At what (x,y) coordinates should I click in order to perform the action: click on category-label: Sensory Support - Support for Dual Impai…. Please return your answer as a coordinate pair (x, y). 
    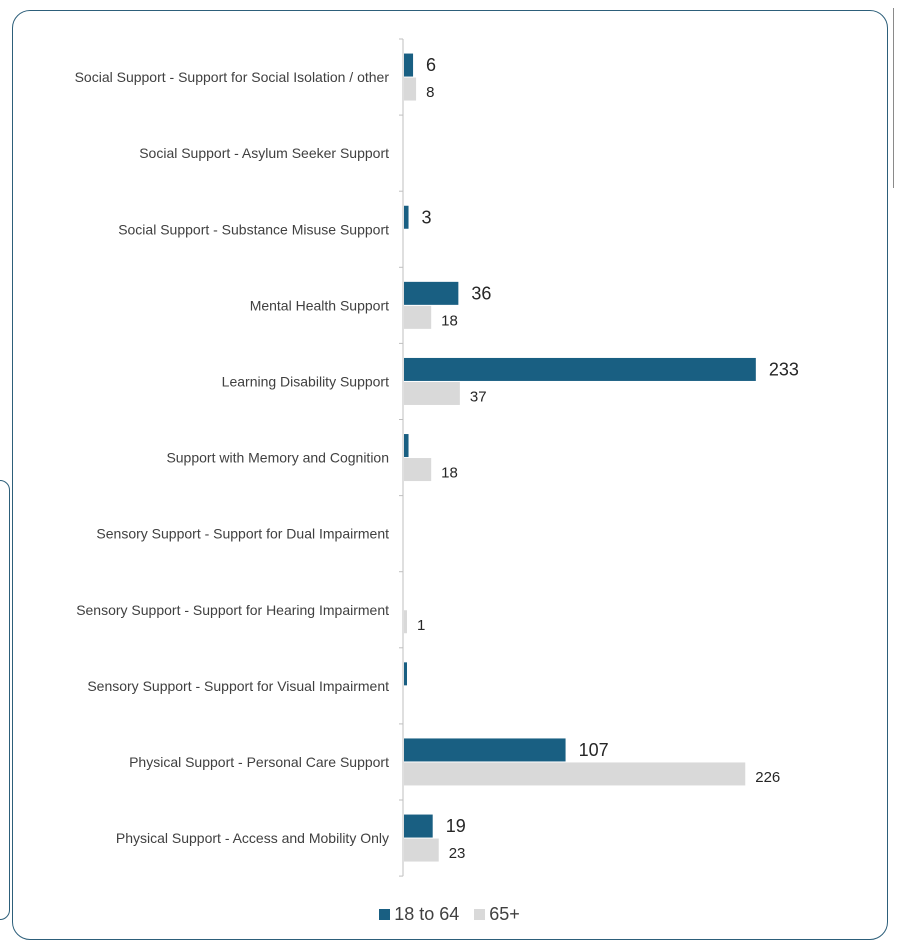
    Looking at the image, I should click on (242, 534).